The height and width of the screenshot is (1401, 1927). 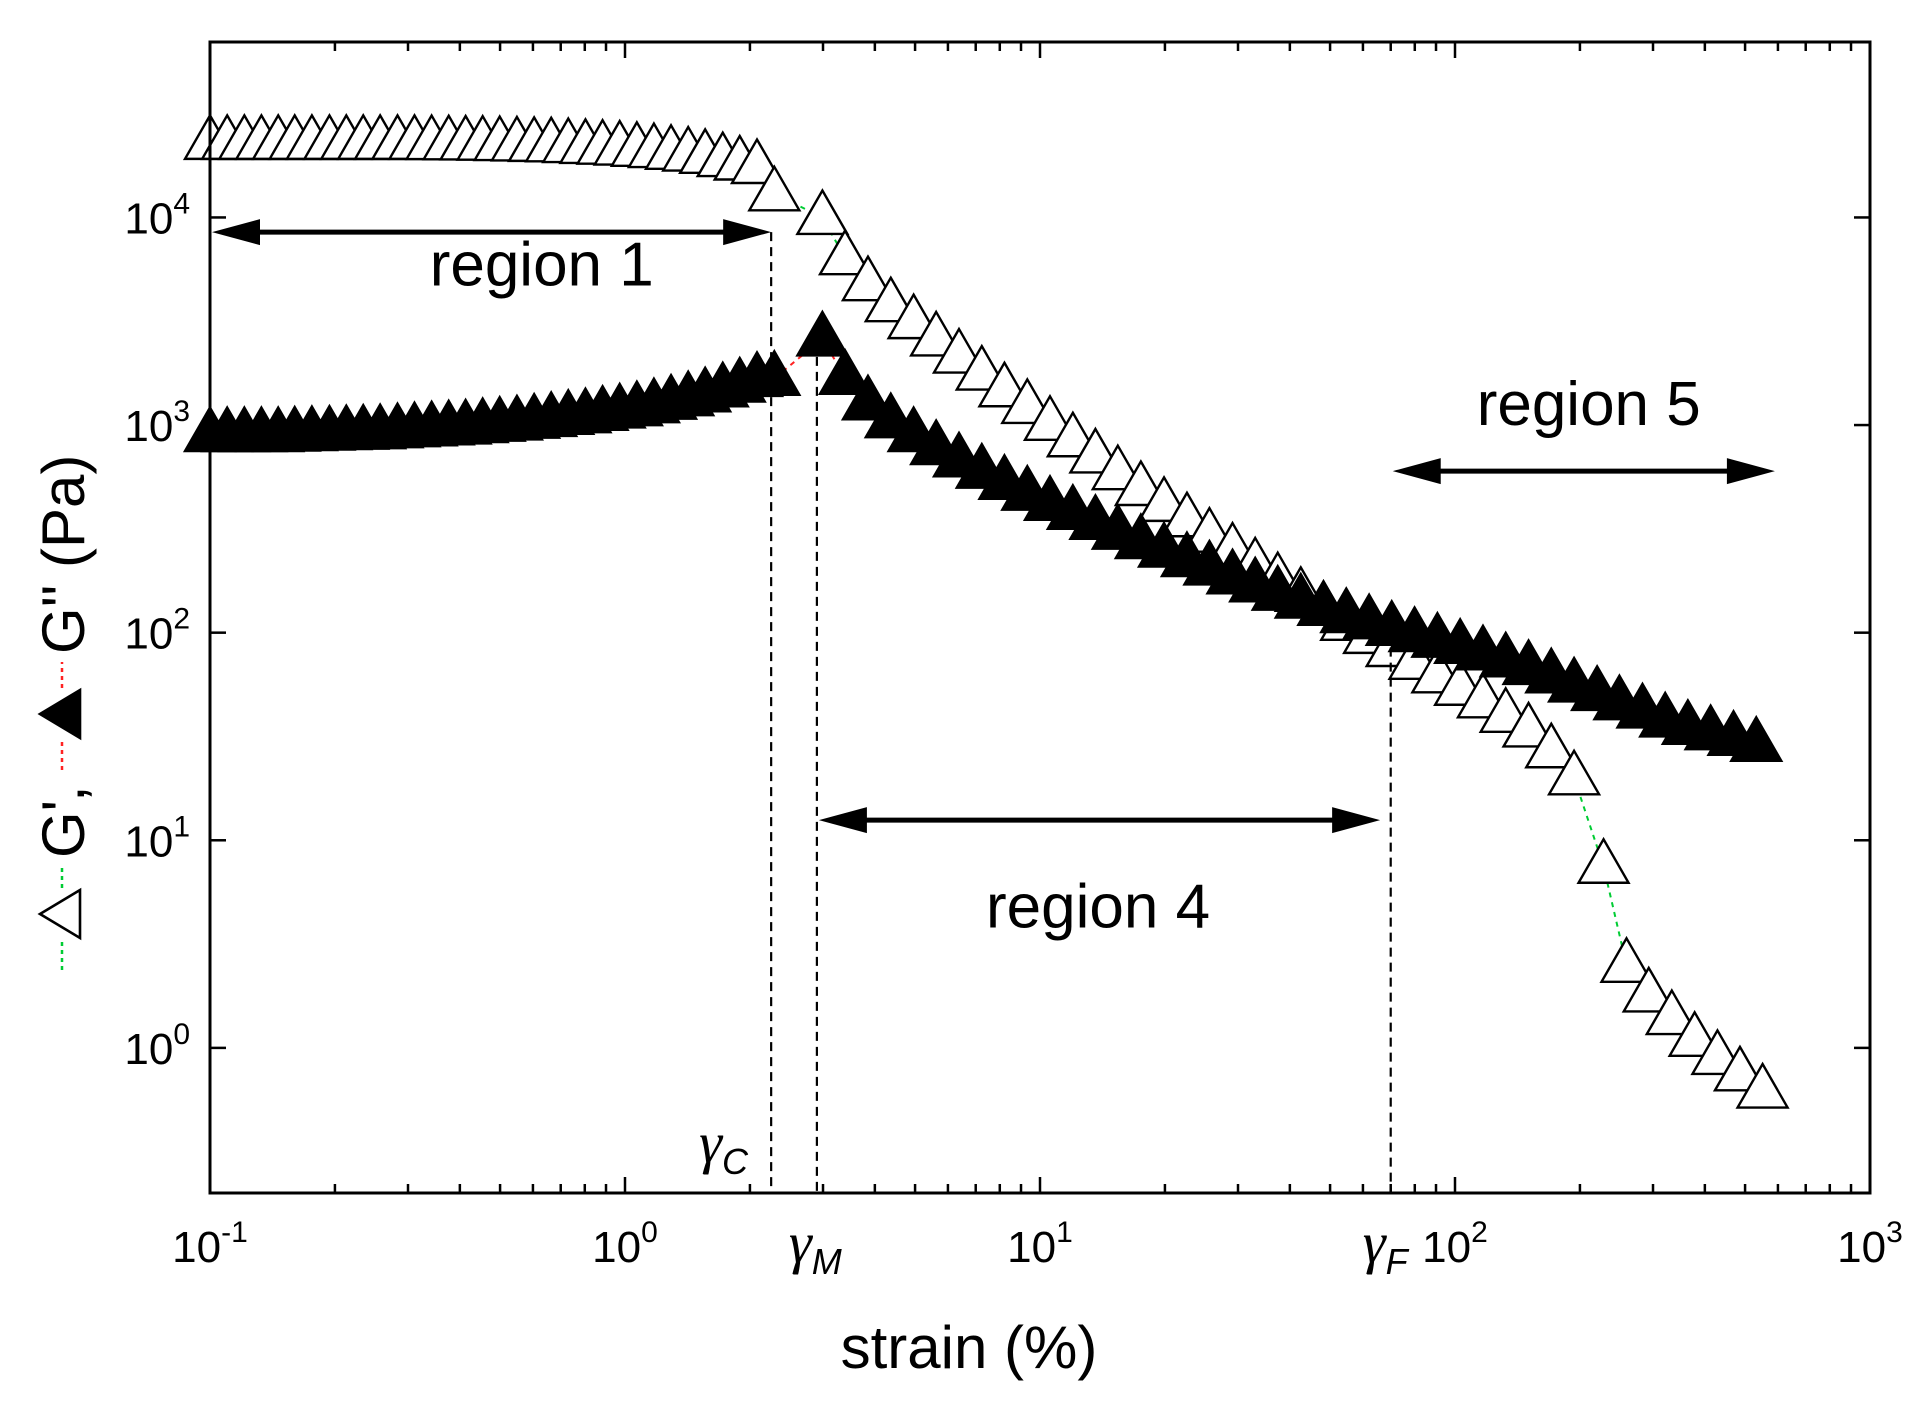 What do you see at coordinates (63, 829) in the screenshot?
I see `y-axis-label-g-prime: G'` at bounding box center [63, 829].